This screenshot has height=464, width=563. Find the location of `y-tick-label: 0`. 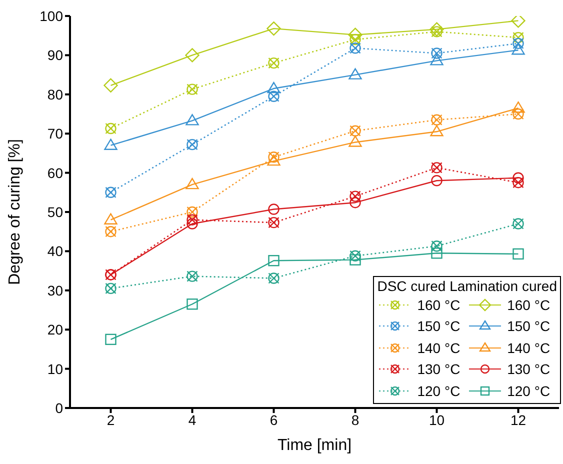

y-tick-label: 0 is located at coordinates (59, 408).